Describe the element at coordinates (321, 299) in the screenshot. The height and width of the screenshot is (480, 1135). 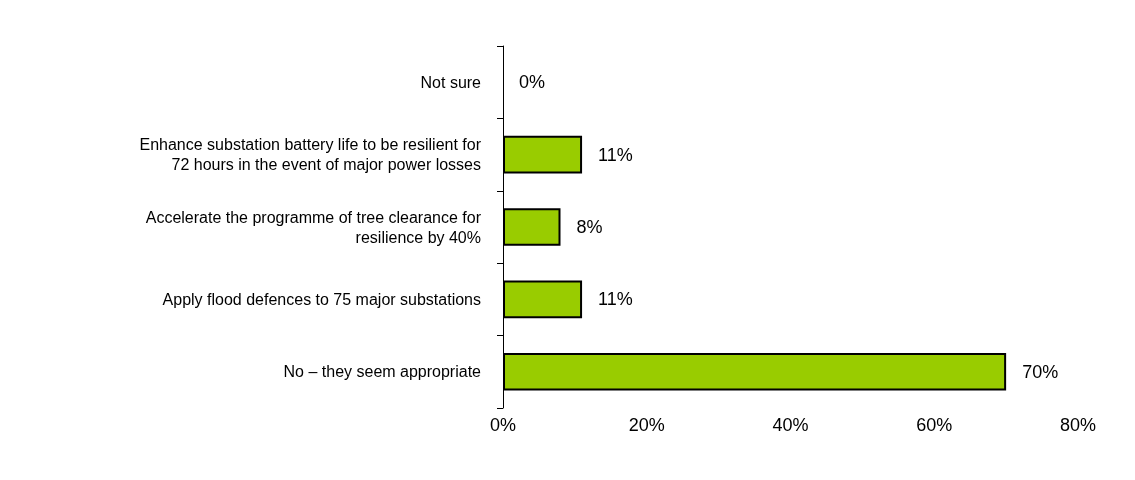
I see `y-tick-label: Apply flood defences to 75 major substations` at that location.